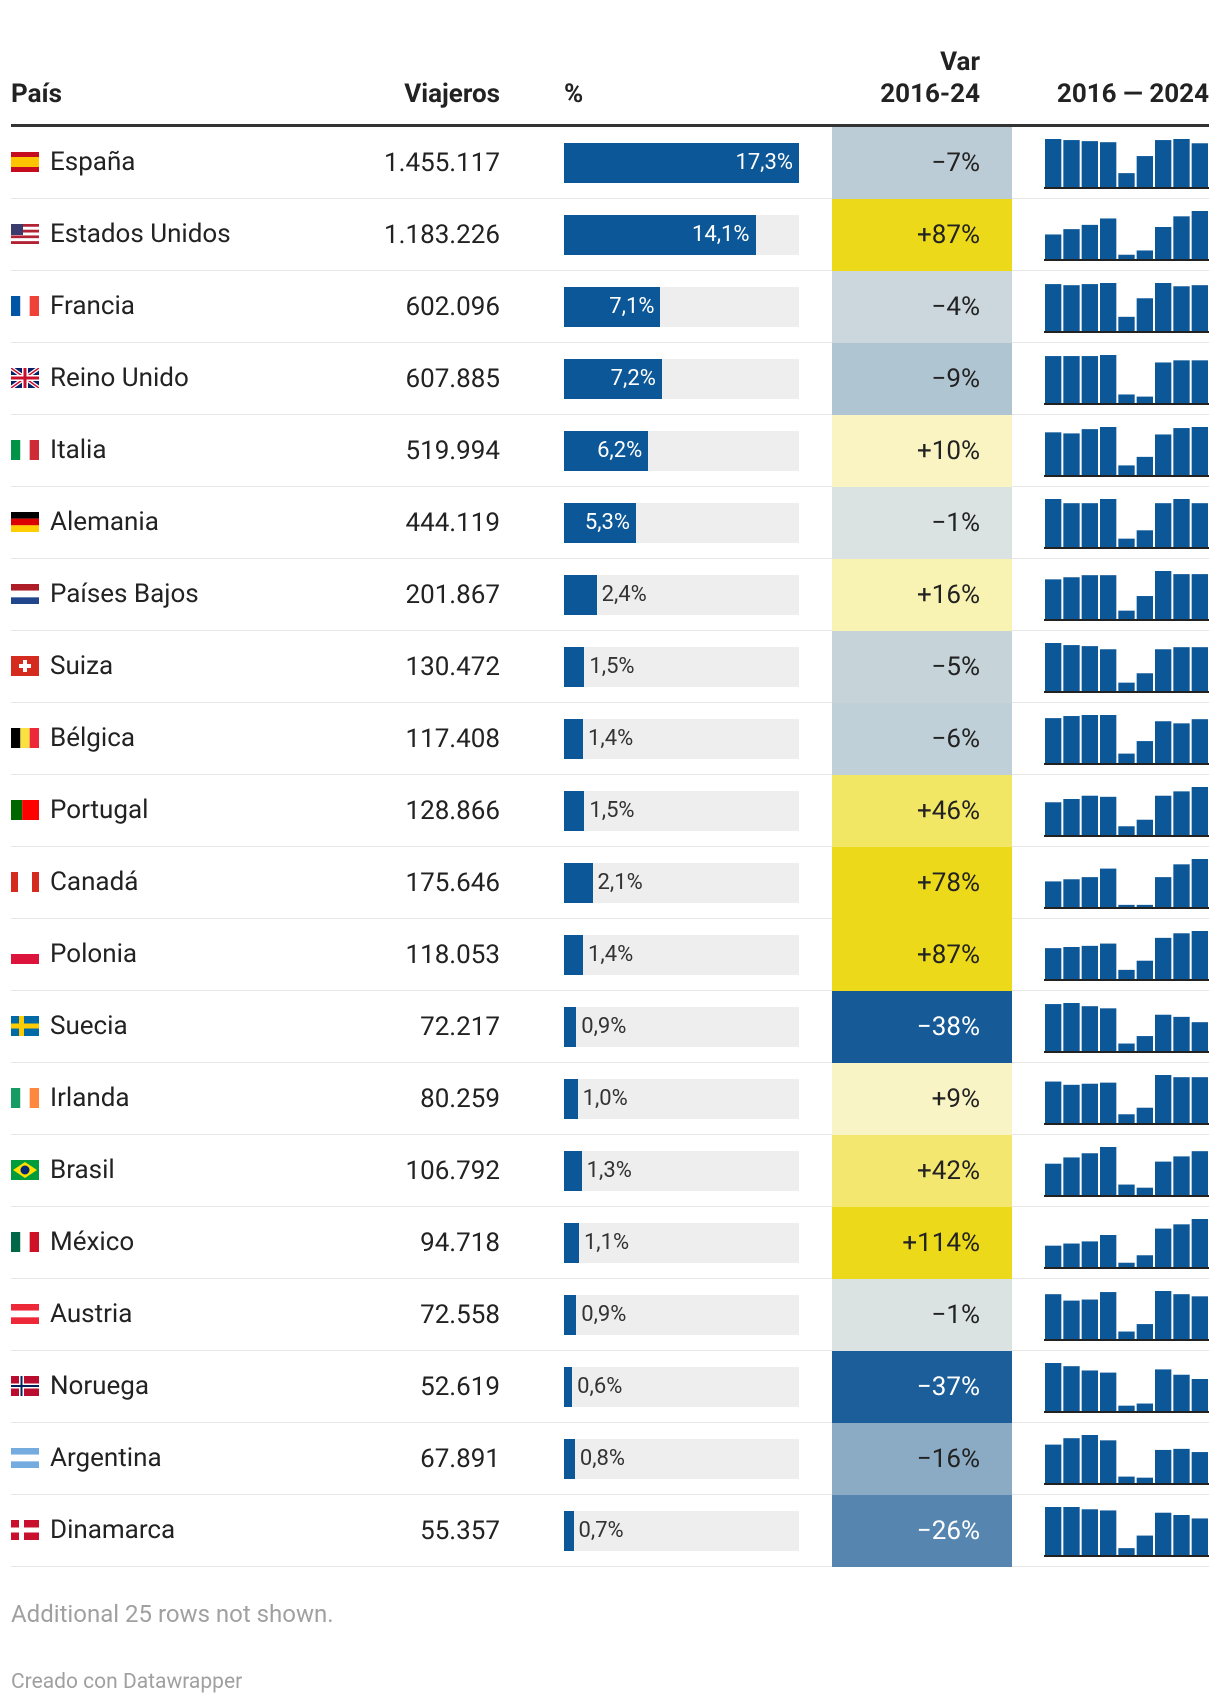 Image resolution: width=1220 pixels, height=1708 pixels. What do you see at coordinates (610, 1459) in the screenshot?
I see `row: Argentina 67.891 0,8% −16%` at bounding box center [610, 1459].